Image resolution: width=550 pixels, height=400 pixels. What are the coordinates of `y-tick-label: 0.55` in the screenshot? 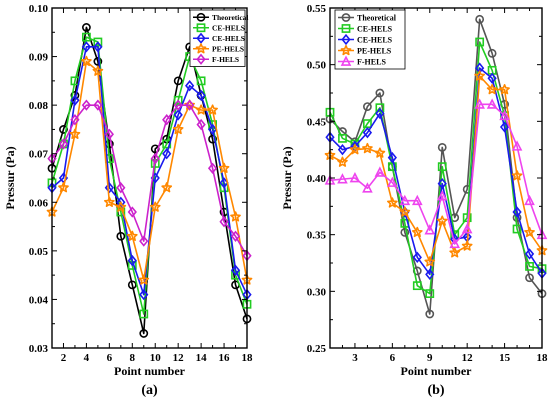 It's located at (317, 9).